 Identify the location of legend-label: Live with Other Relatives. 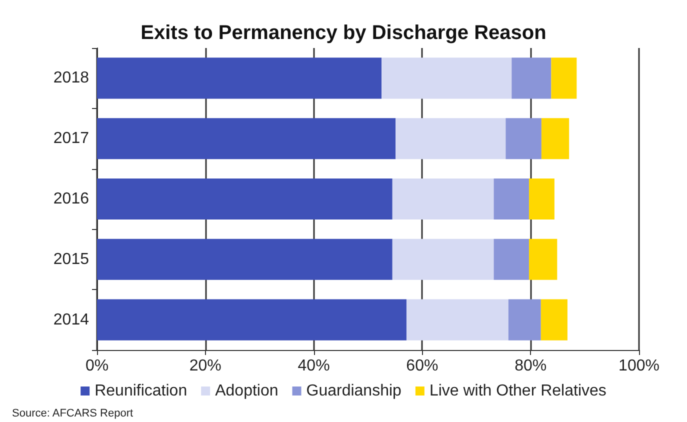
(517, 391).